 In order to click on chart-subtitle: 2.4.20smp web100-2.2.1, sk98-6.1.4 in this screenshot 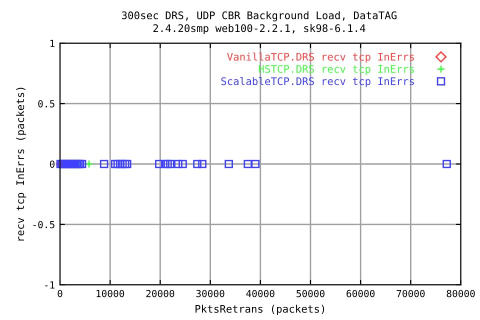, I will do `click(259, 29)`.